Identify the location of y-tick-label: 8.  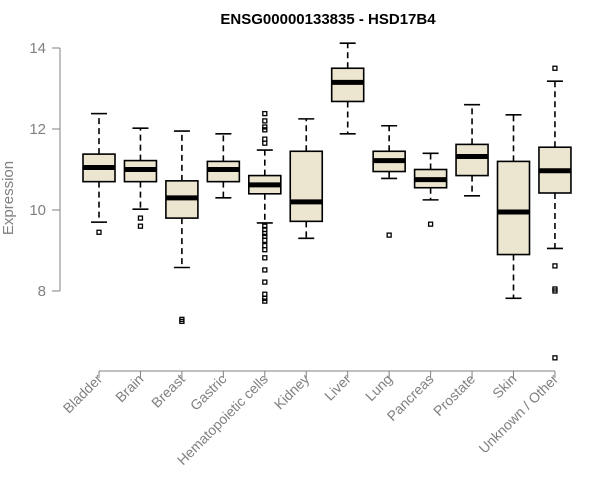
(42, 291).